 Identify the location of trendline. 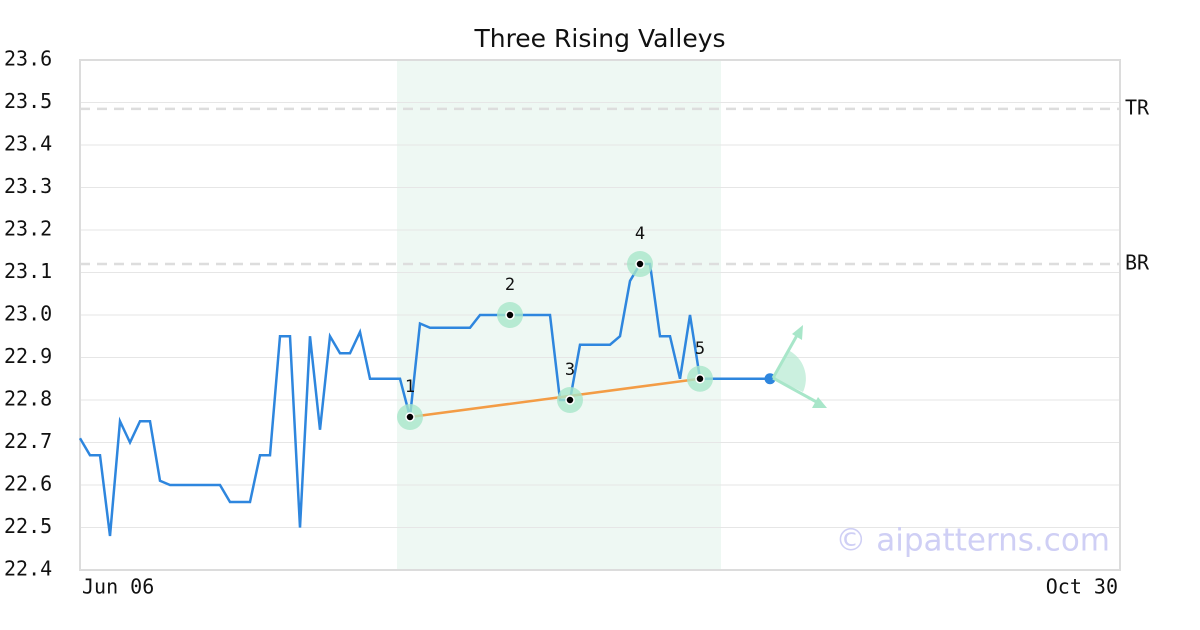
(555, 398).